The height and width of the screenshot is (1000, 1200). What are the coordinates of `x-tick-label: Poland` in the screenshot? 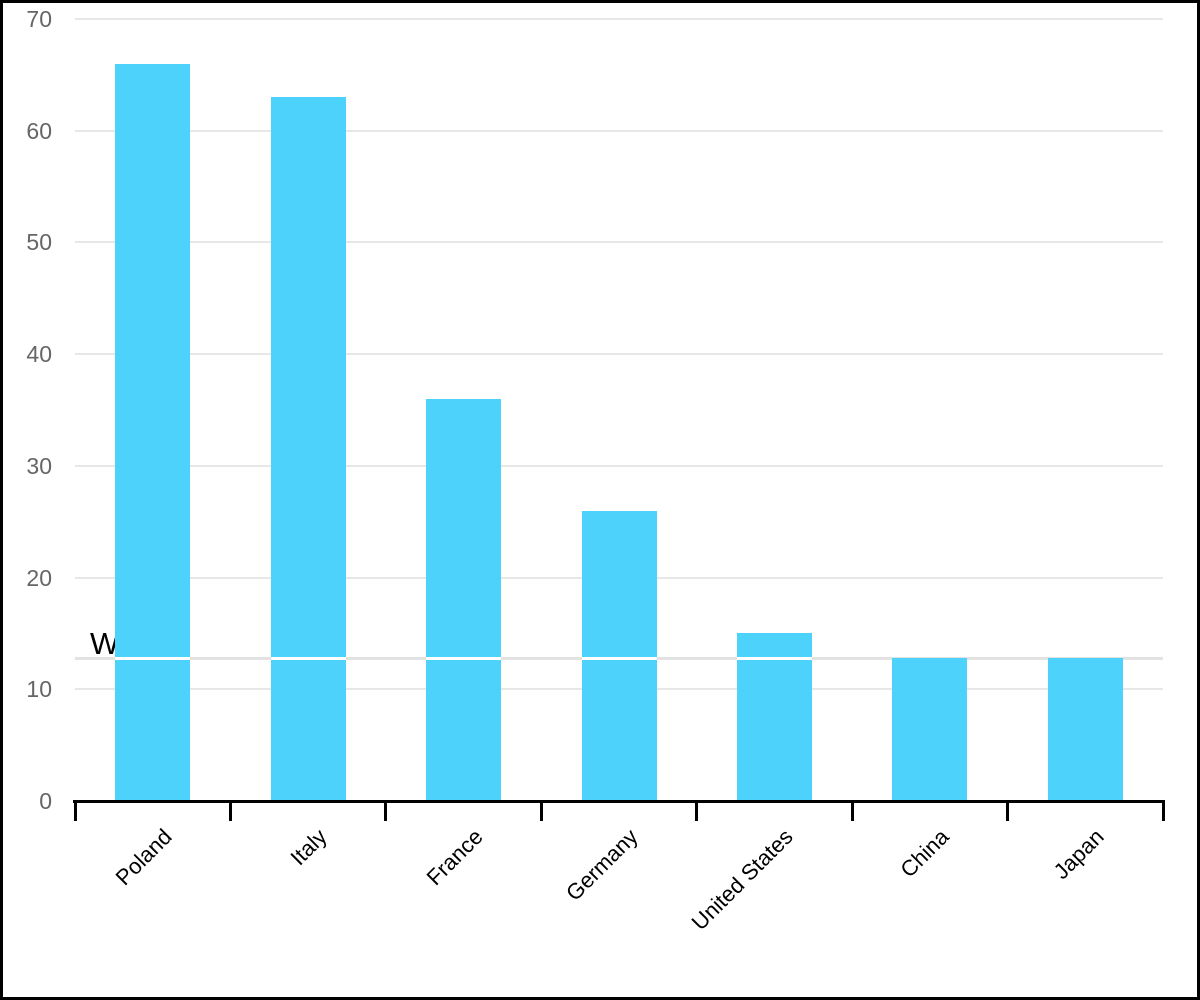 It's located at (143, 857).